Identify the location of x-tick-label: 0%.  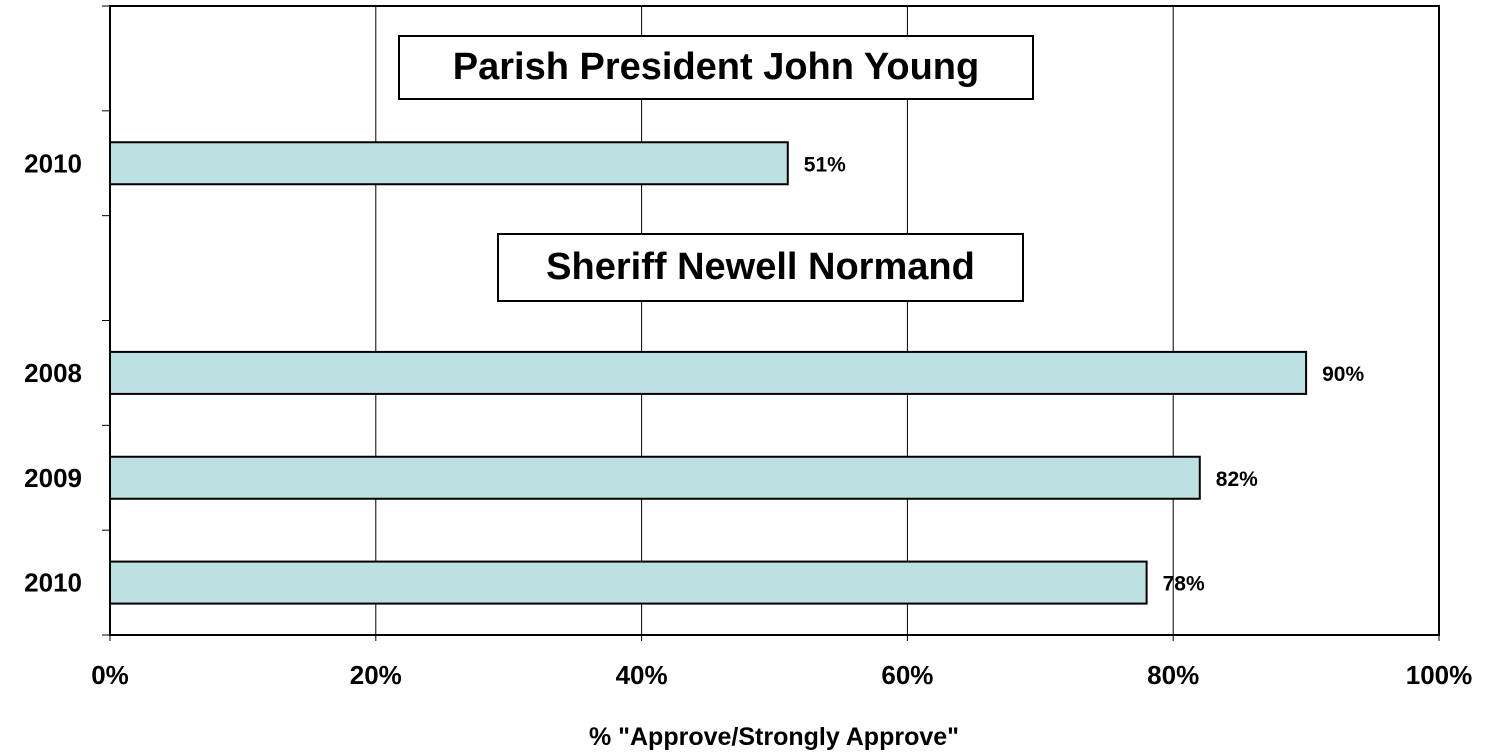
(110, 675).